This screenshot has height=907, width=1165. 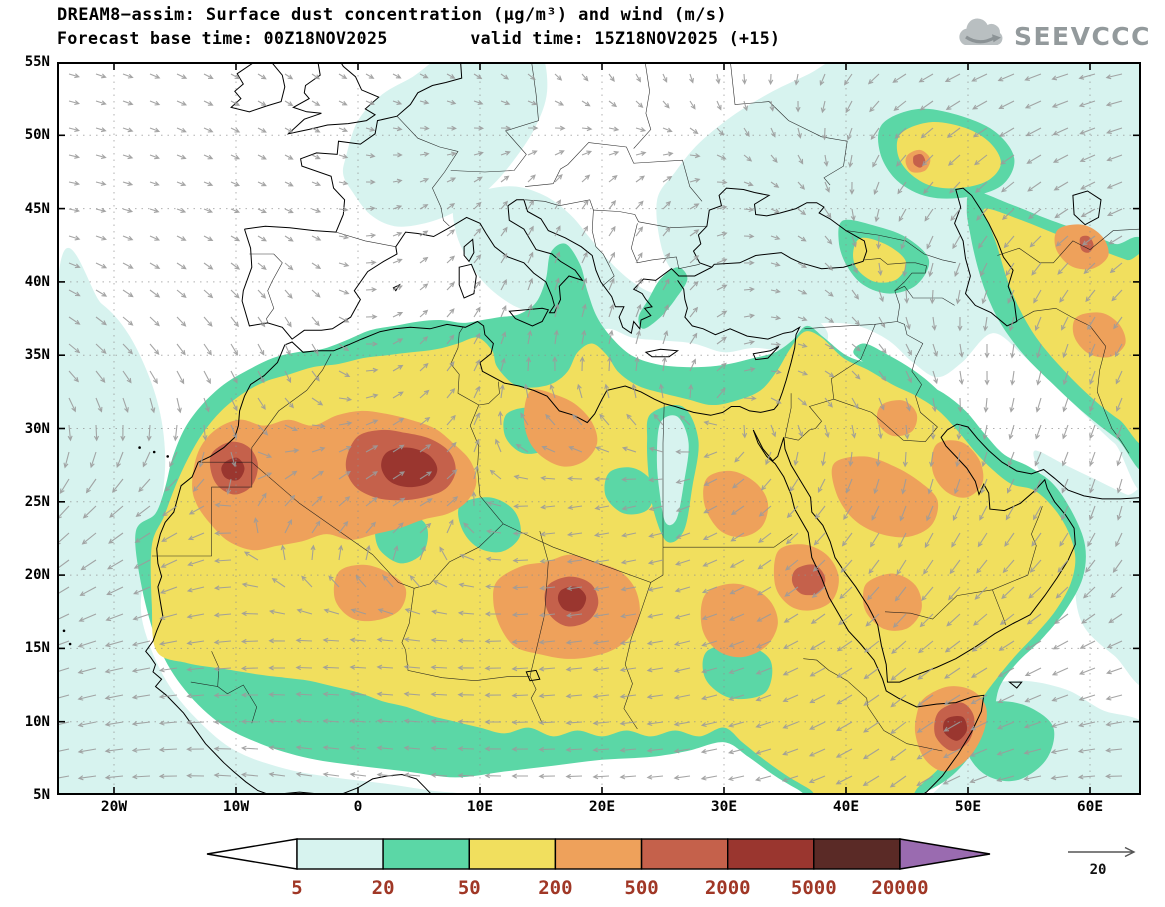 What do you see at coordinates (724, 807) in the screenshot?
I see `lon-tick-label: 30E` at bounding box center [724, 807].